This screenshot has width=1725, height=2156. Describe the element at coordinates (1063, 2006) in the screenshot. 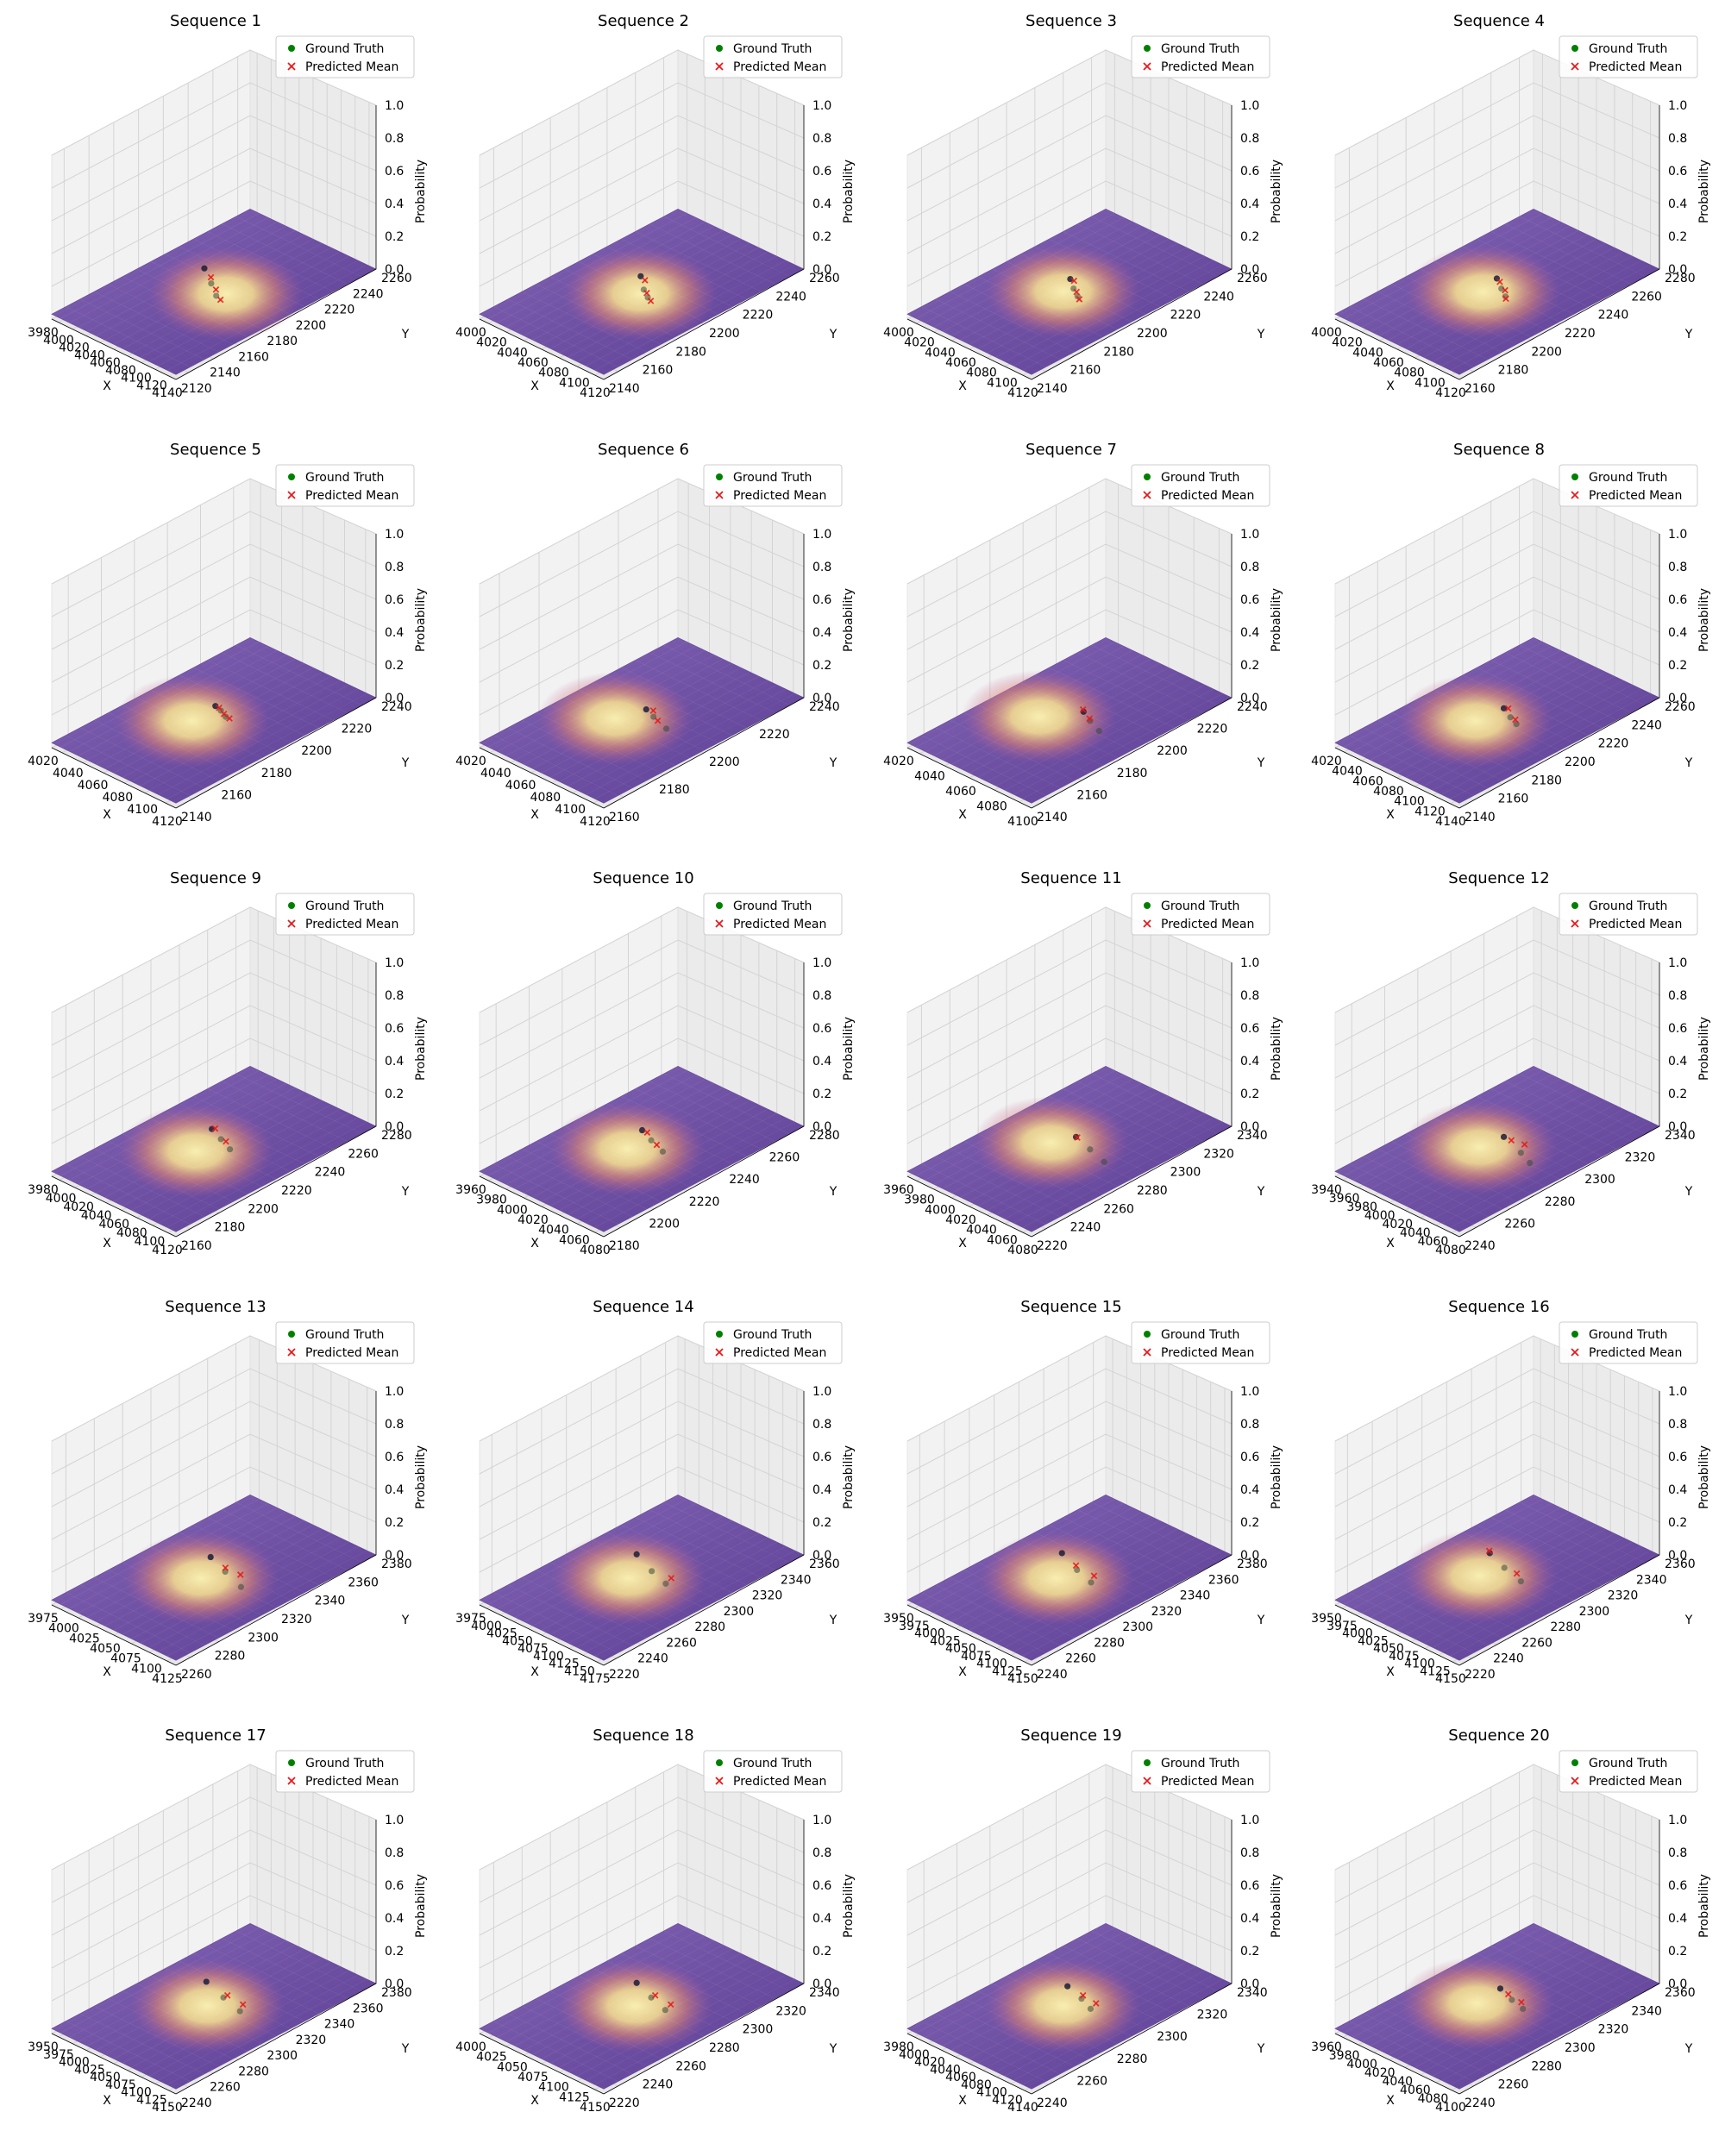

I see `surface-peak` at that location.